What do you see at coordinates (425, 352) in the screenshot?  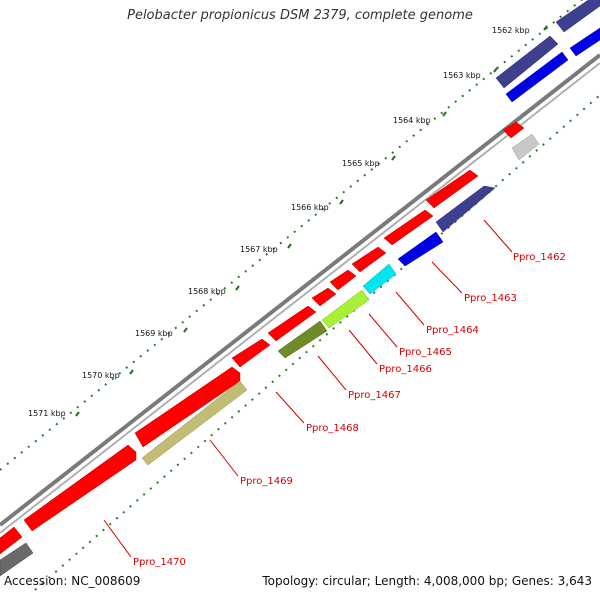 I see `gene-label-ppro-1465: Ppro_1465` at bounding box center [425, 352].